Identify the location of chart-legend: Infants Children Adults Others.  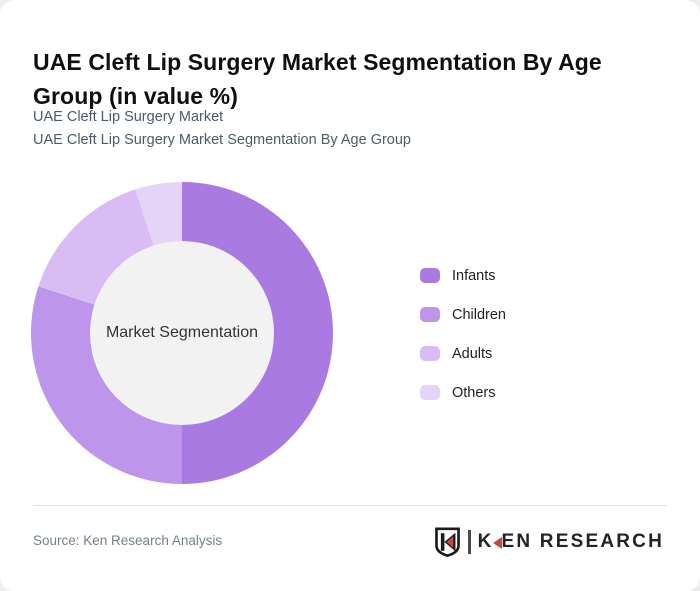
(463, 346).